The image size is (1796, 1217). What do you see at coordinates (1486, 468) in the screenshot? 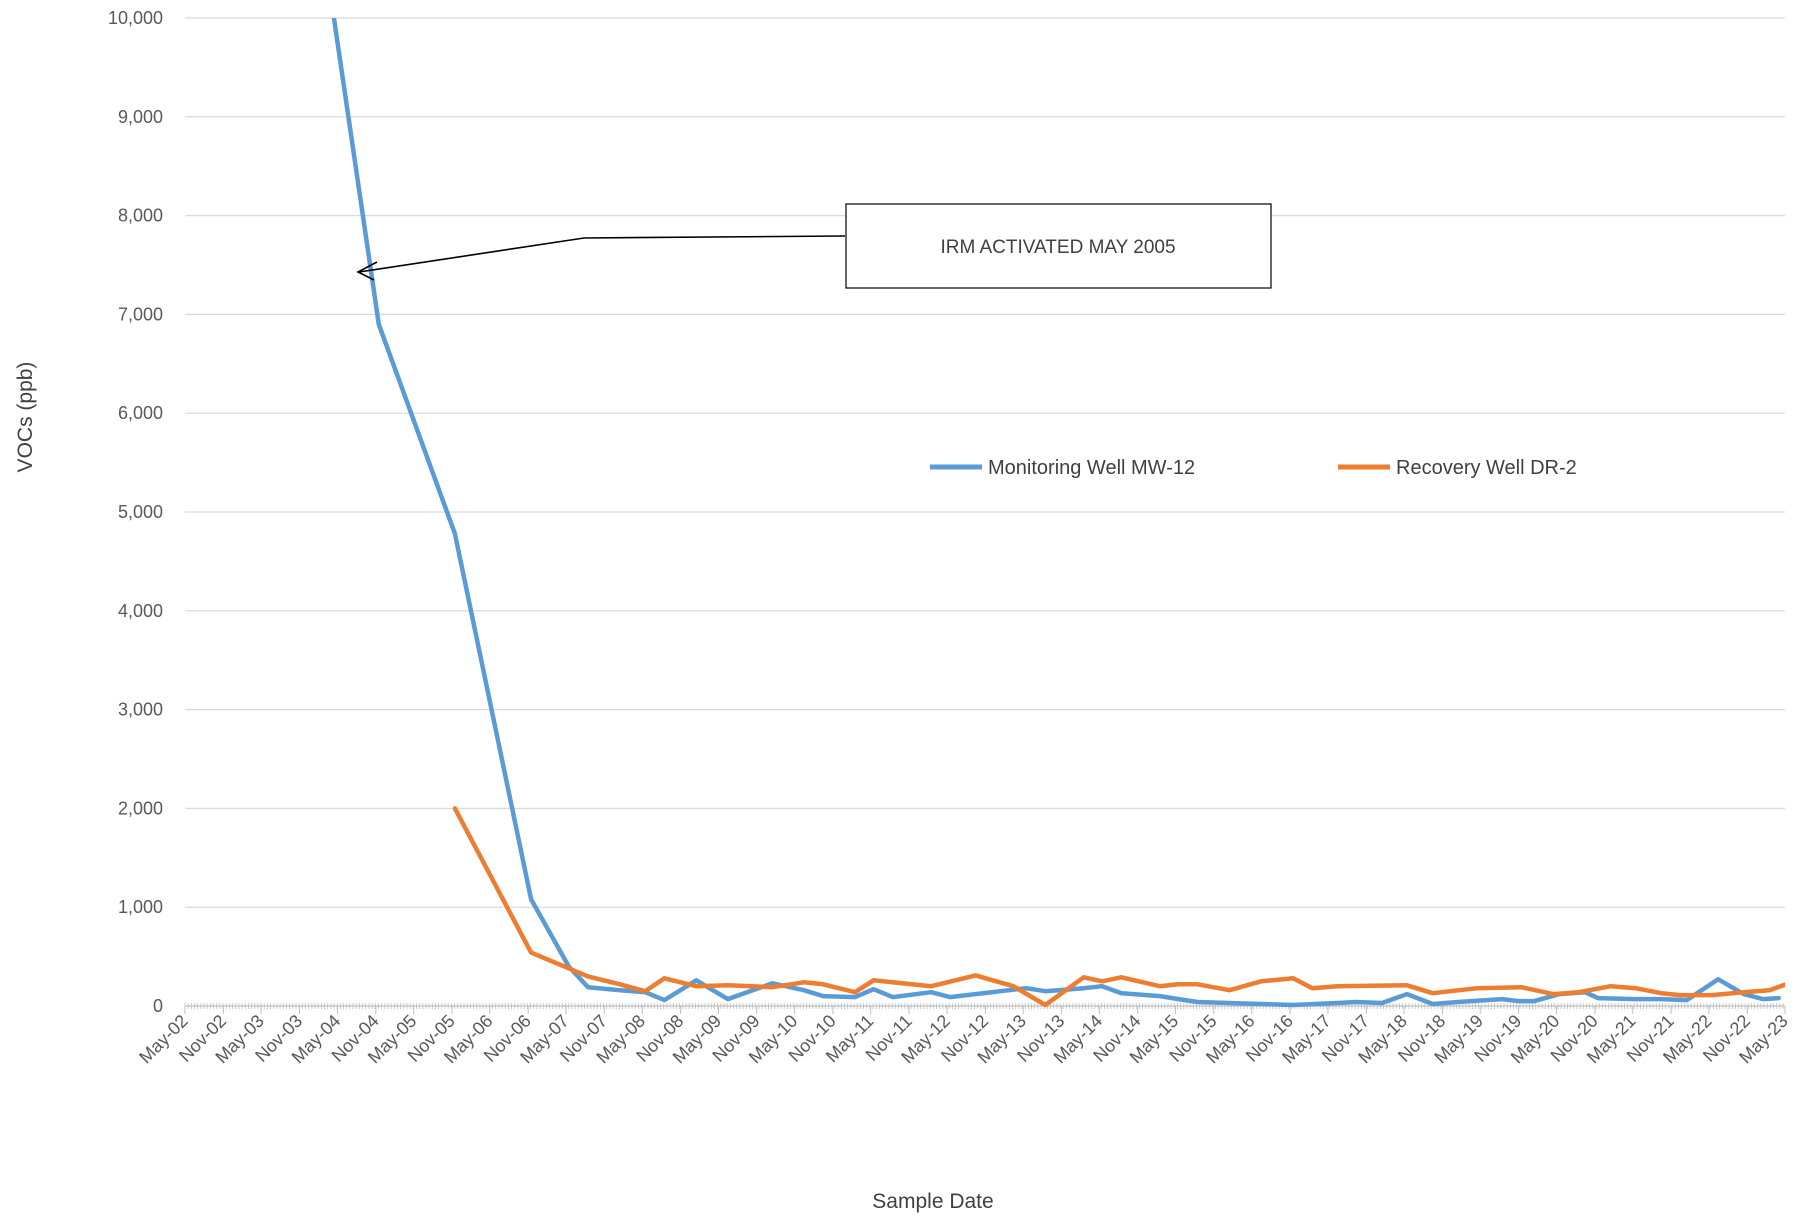
I see `legend-label-dr2: Recovery Well DR-2` at bounding box center [1486, 468].